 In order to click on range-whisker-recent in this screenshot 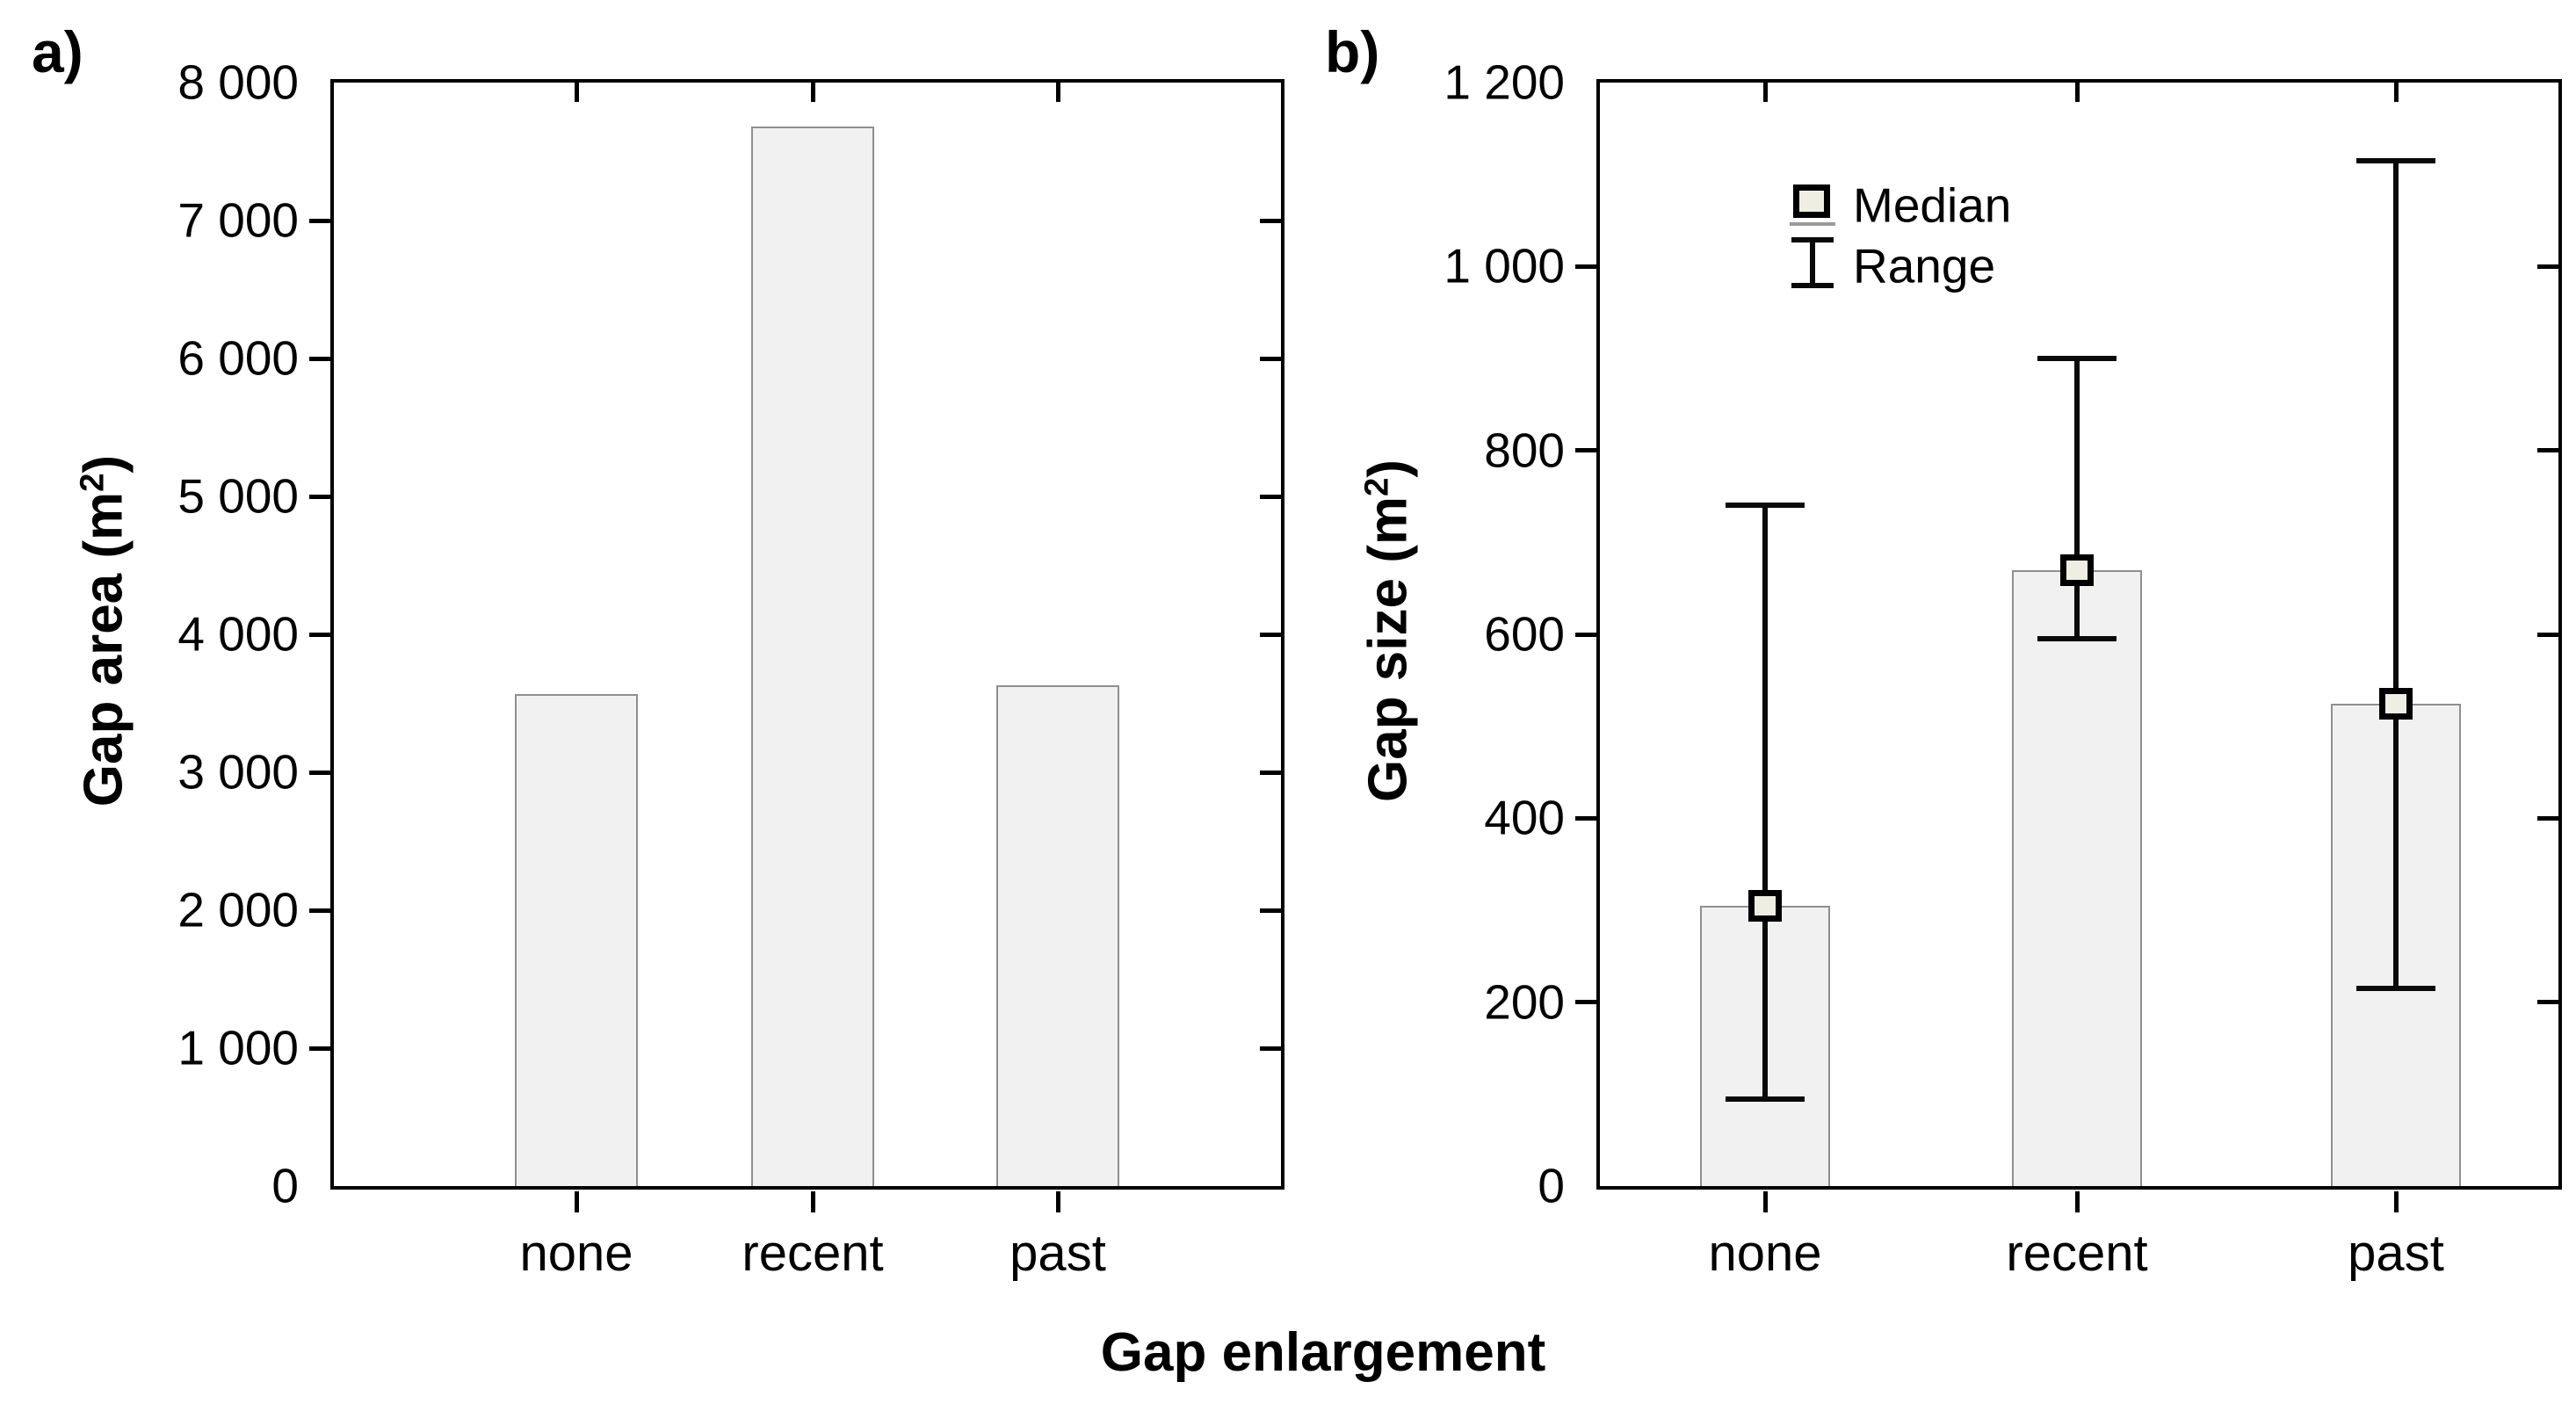, I will do `click(2077, 499)`.